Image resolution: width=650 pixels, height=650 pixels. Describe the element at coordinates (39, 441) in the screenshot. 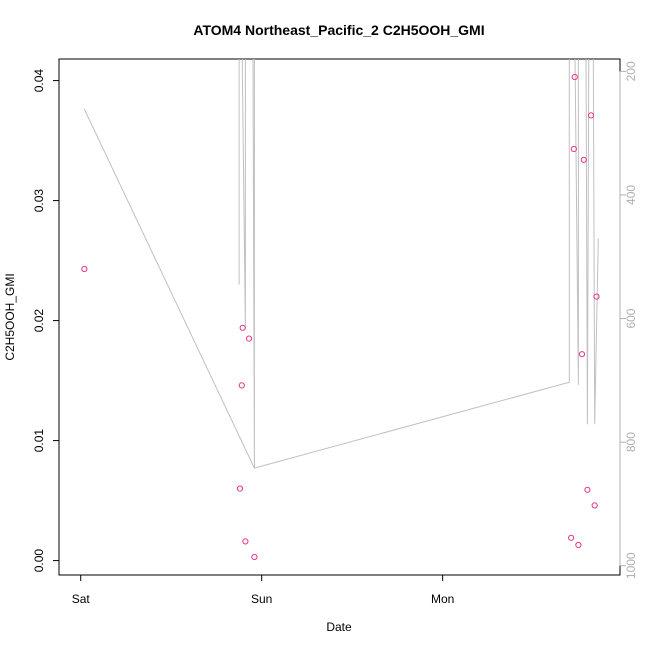

I see `y-tick-label: 0.01` at that location.